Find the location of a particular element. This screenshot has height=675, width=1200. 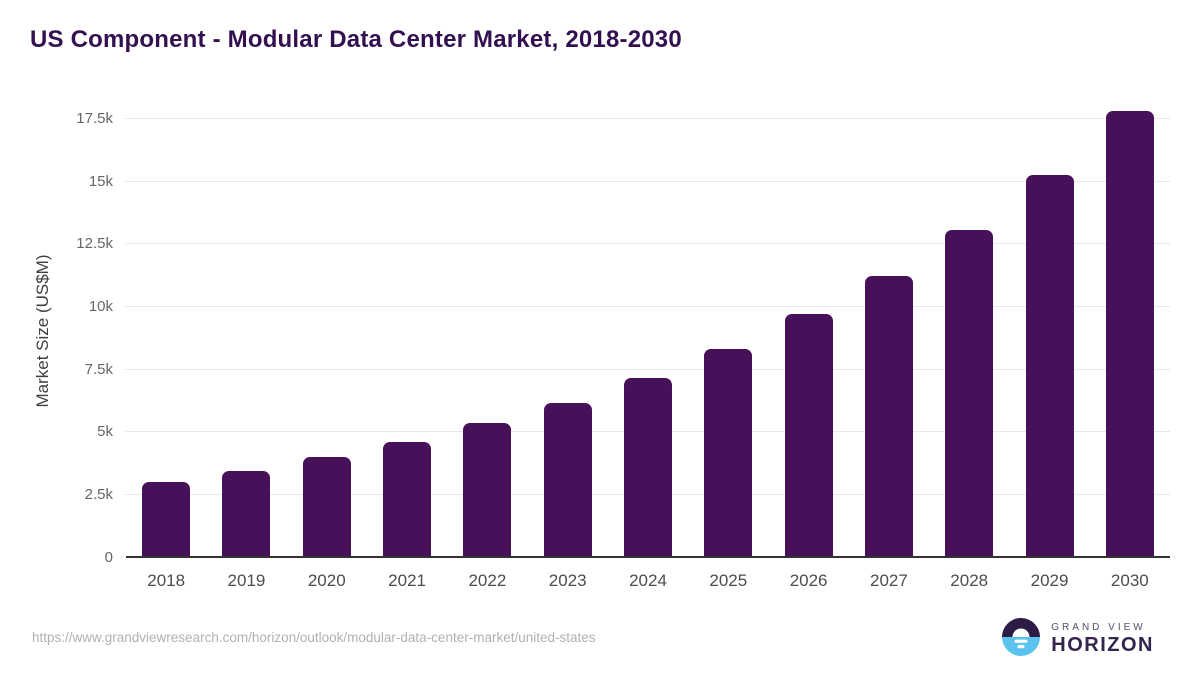

y-tick-label-12.5k: 12.5k is located at coordinates (94, 244).